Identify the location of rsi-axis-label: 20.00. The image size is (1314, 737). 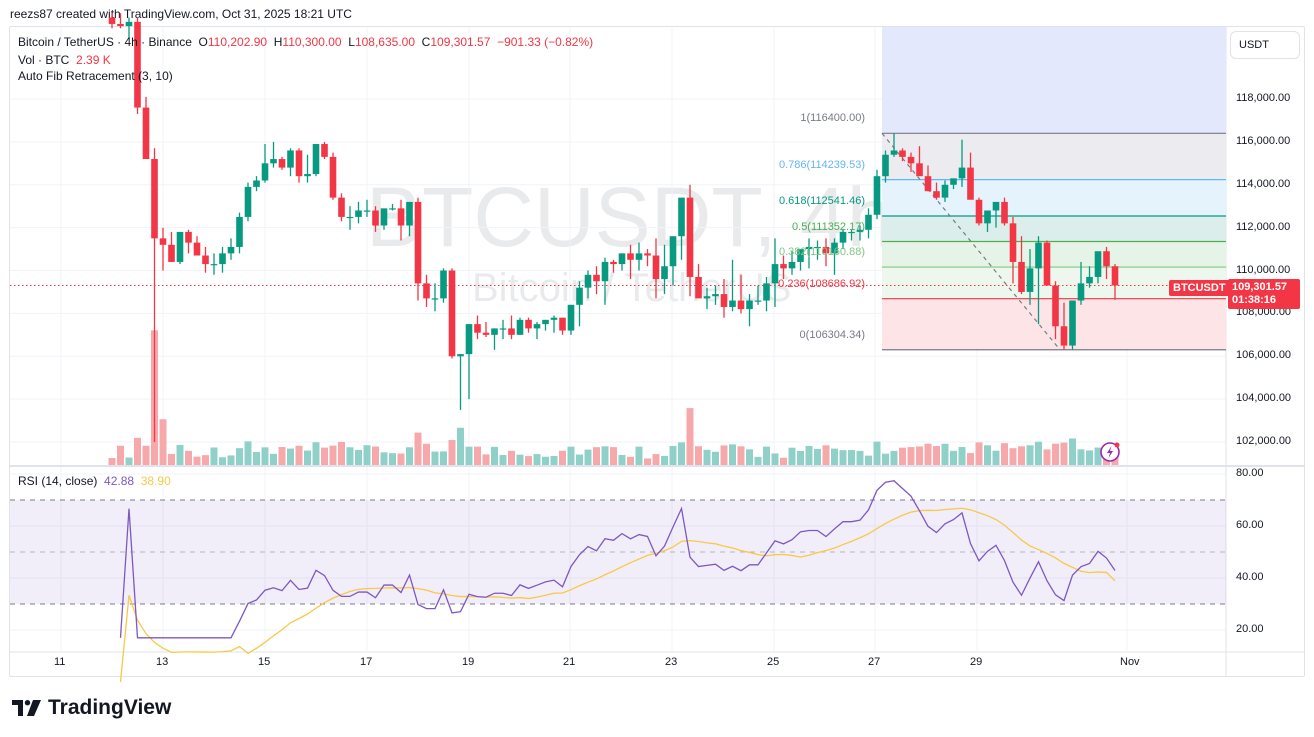
(1250, 629).